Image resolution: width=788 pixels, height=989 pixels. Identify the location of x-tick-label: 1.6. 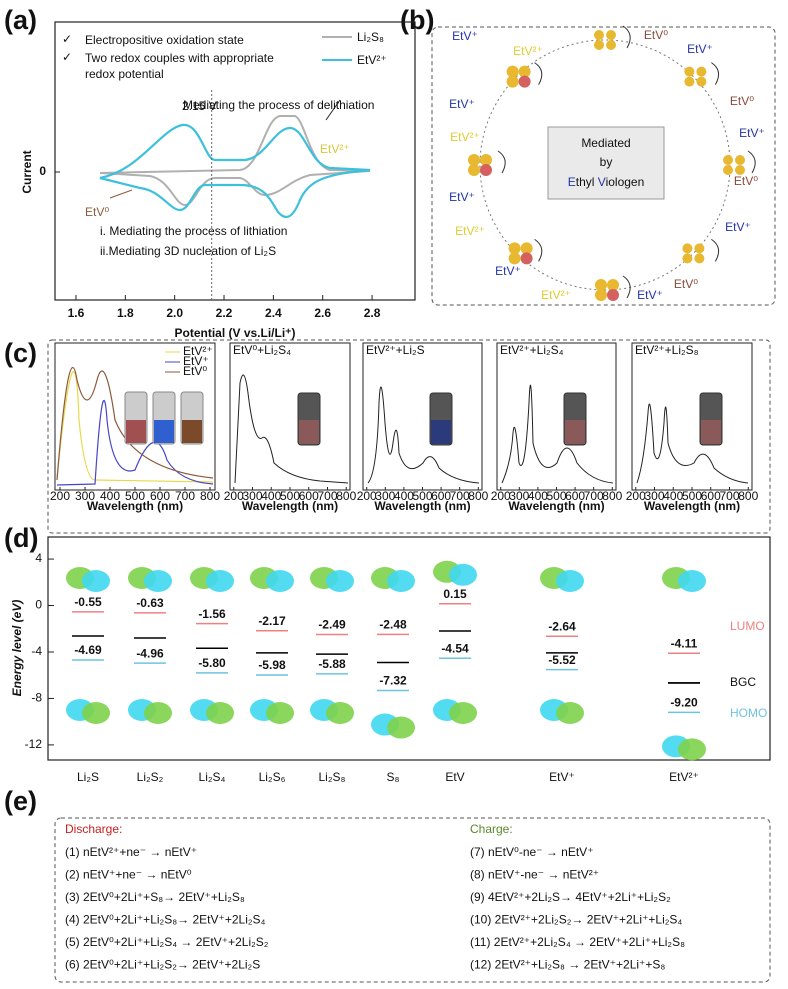
(76, 313).